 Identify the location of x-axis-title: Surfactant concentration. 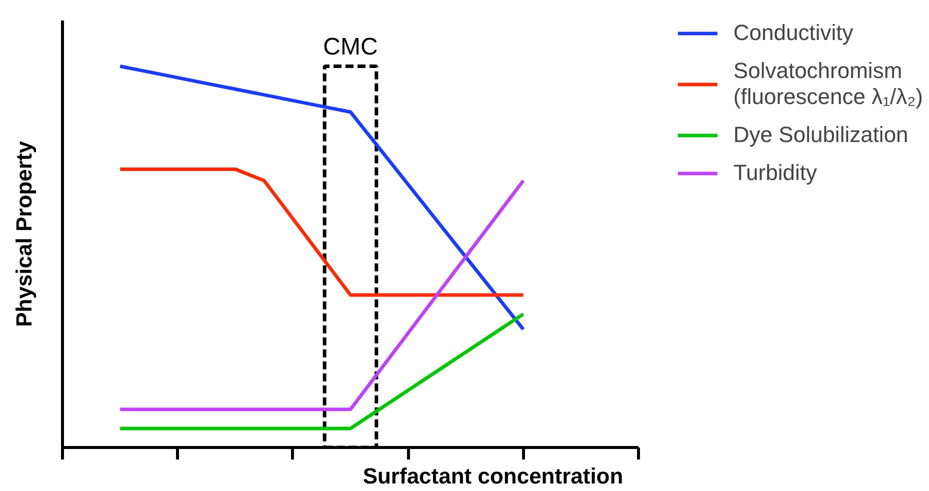
(493, 476).